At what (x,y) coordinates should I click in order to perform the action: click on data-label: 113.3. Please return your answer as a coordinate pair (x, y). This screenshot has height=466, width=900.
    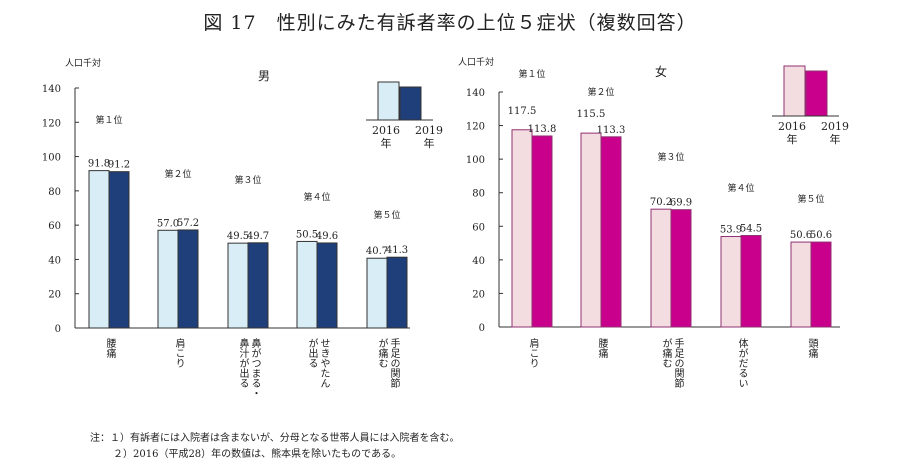
    Looking at the image, I should click on (611, 130).